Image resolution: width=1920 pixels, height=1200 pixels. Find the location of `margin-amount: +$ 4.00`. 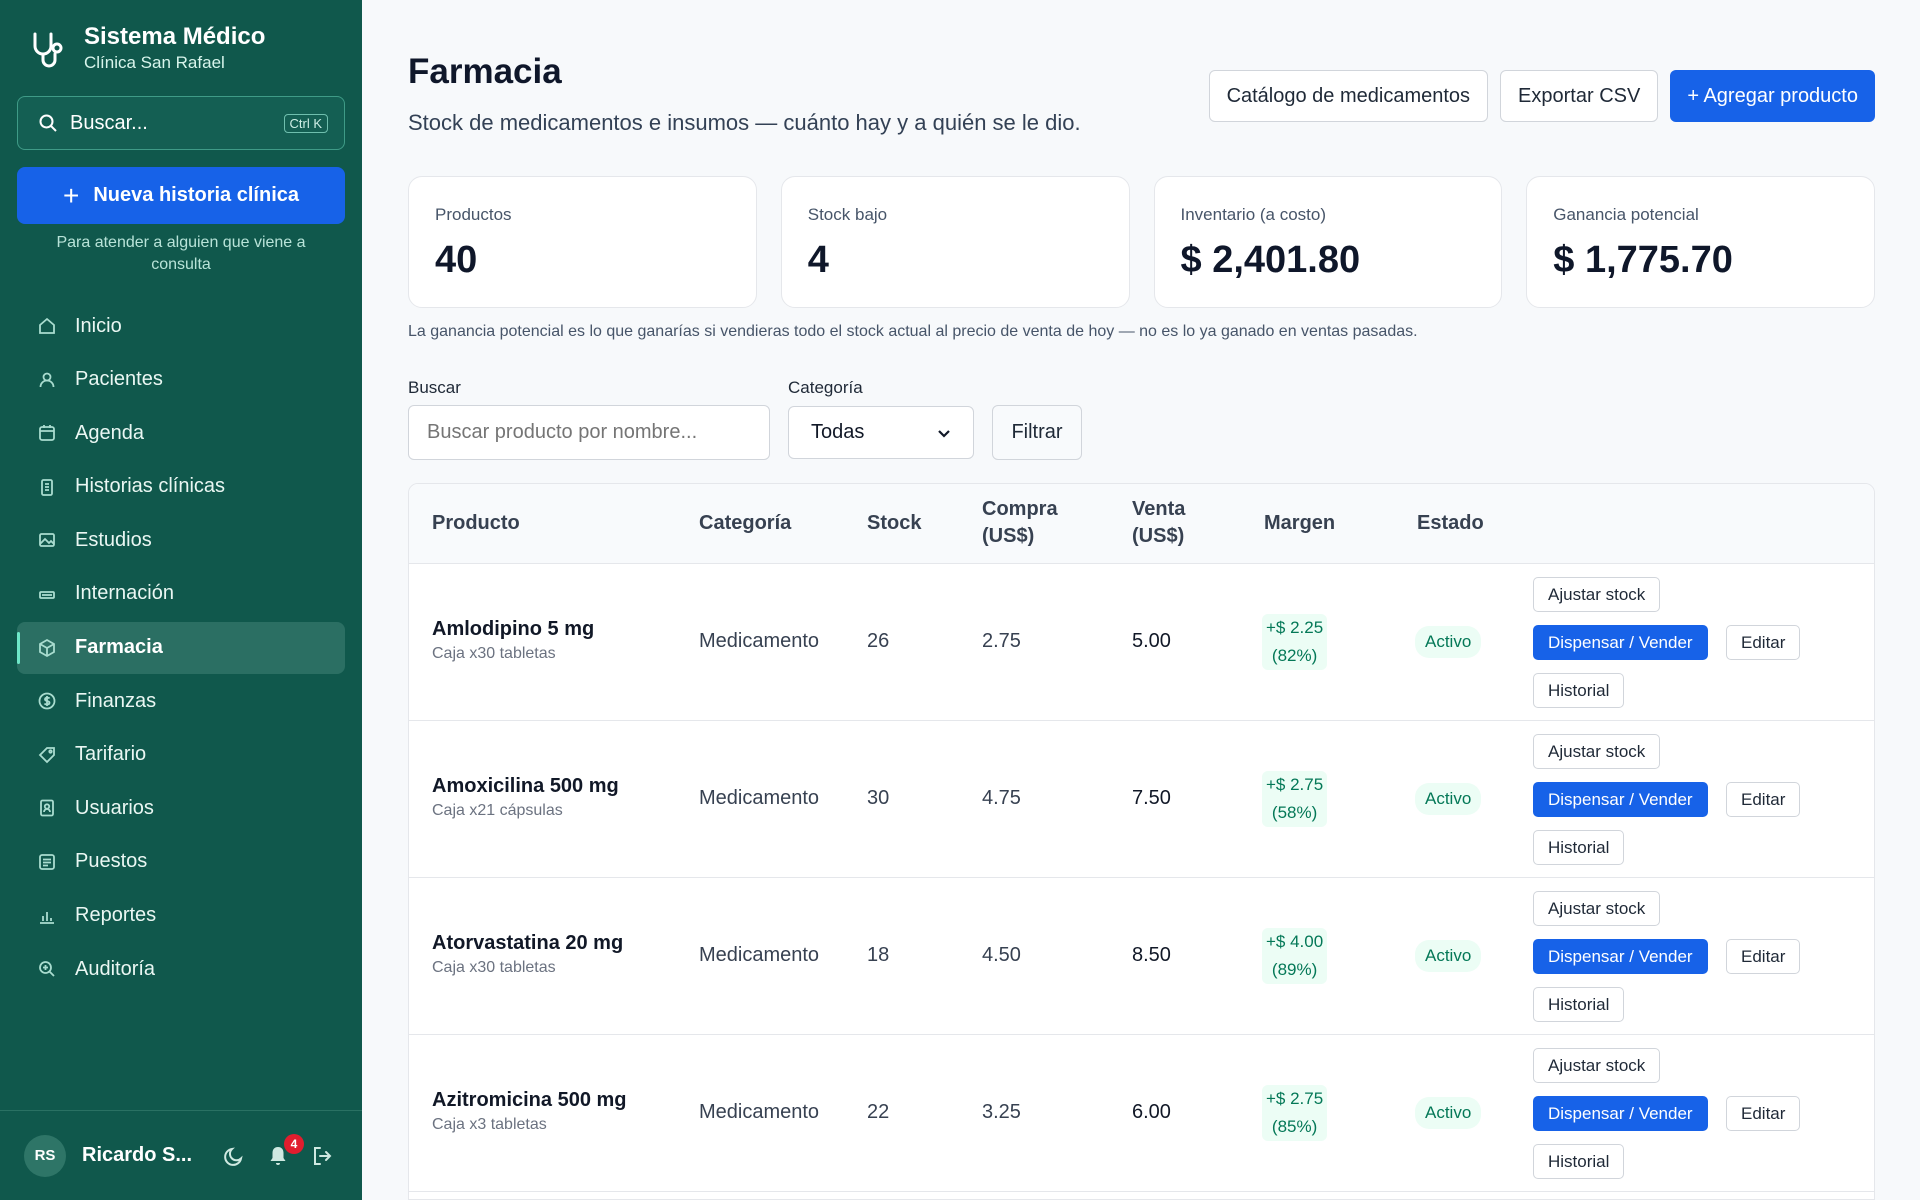

margin-amount: +$ 4.00 is located at coordinates (1295, 941).